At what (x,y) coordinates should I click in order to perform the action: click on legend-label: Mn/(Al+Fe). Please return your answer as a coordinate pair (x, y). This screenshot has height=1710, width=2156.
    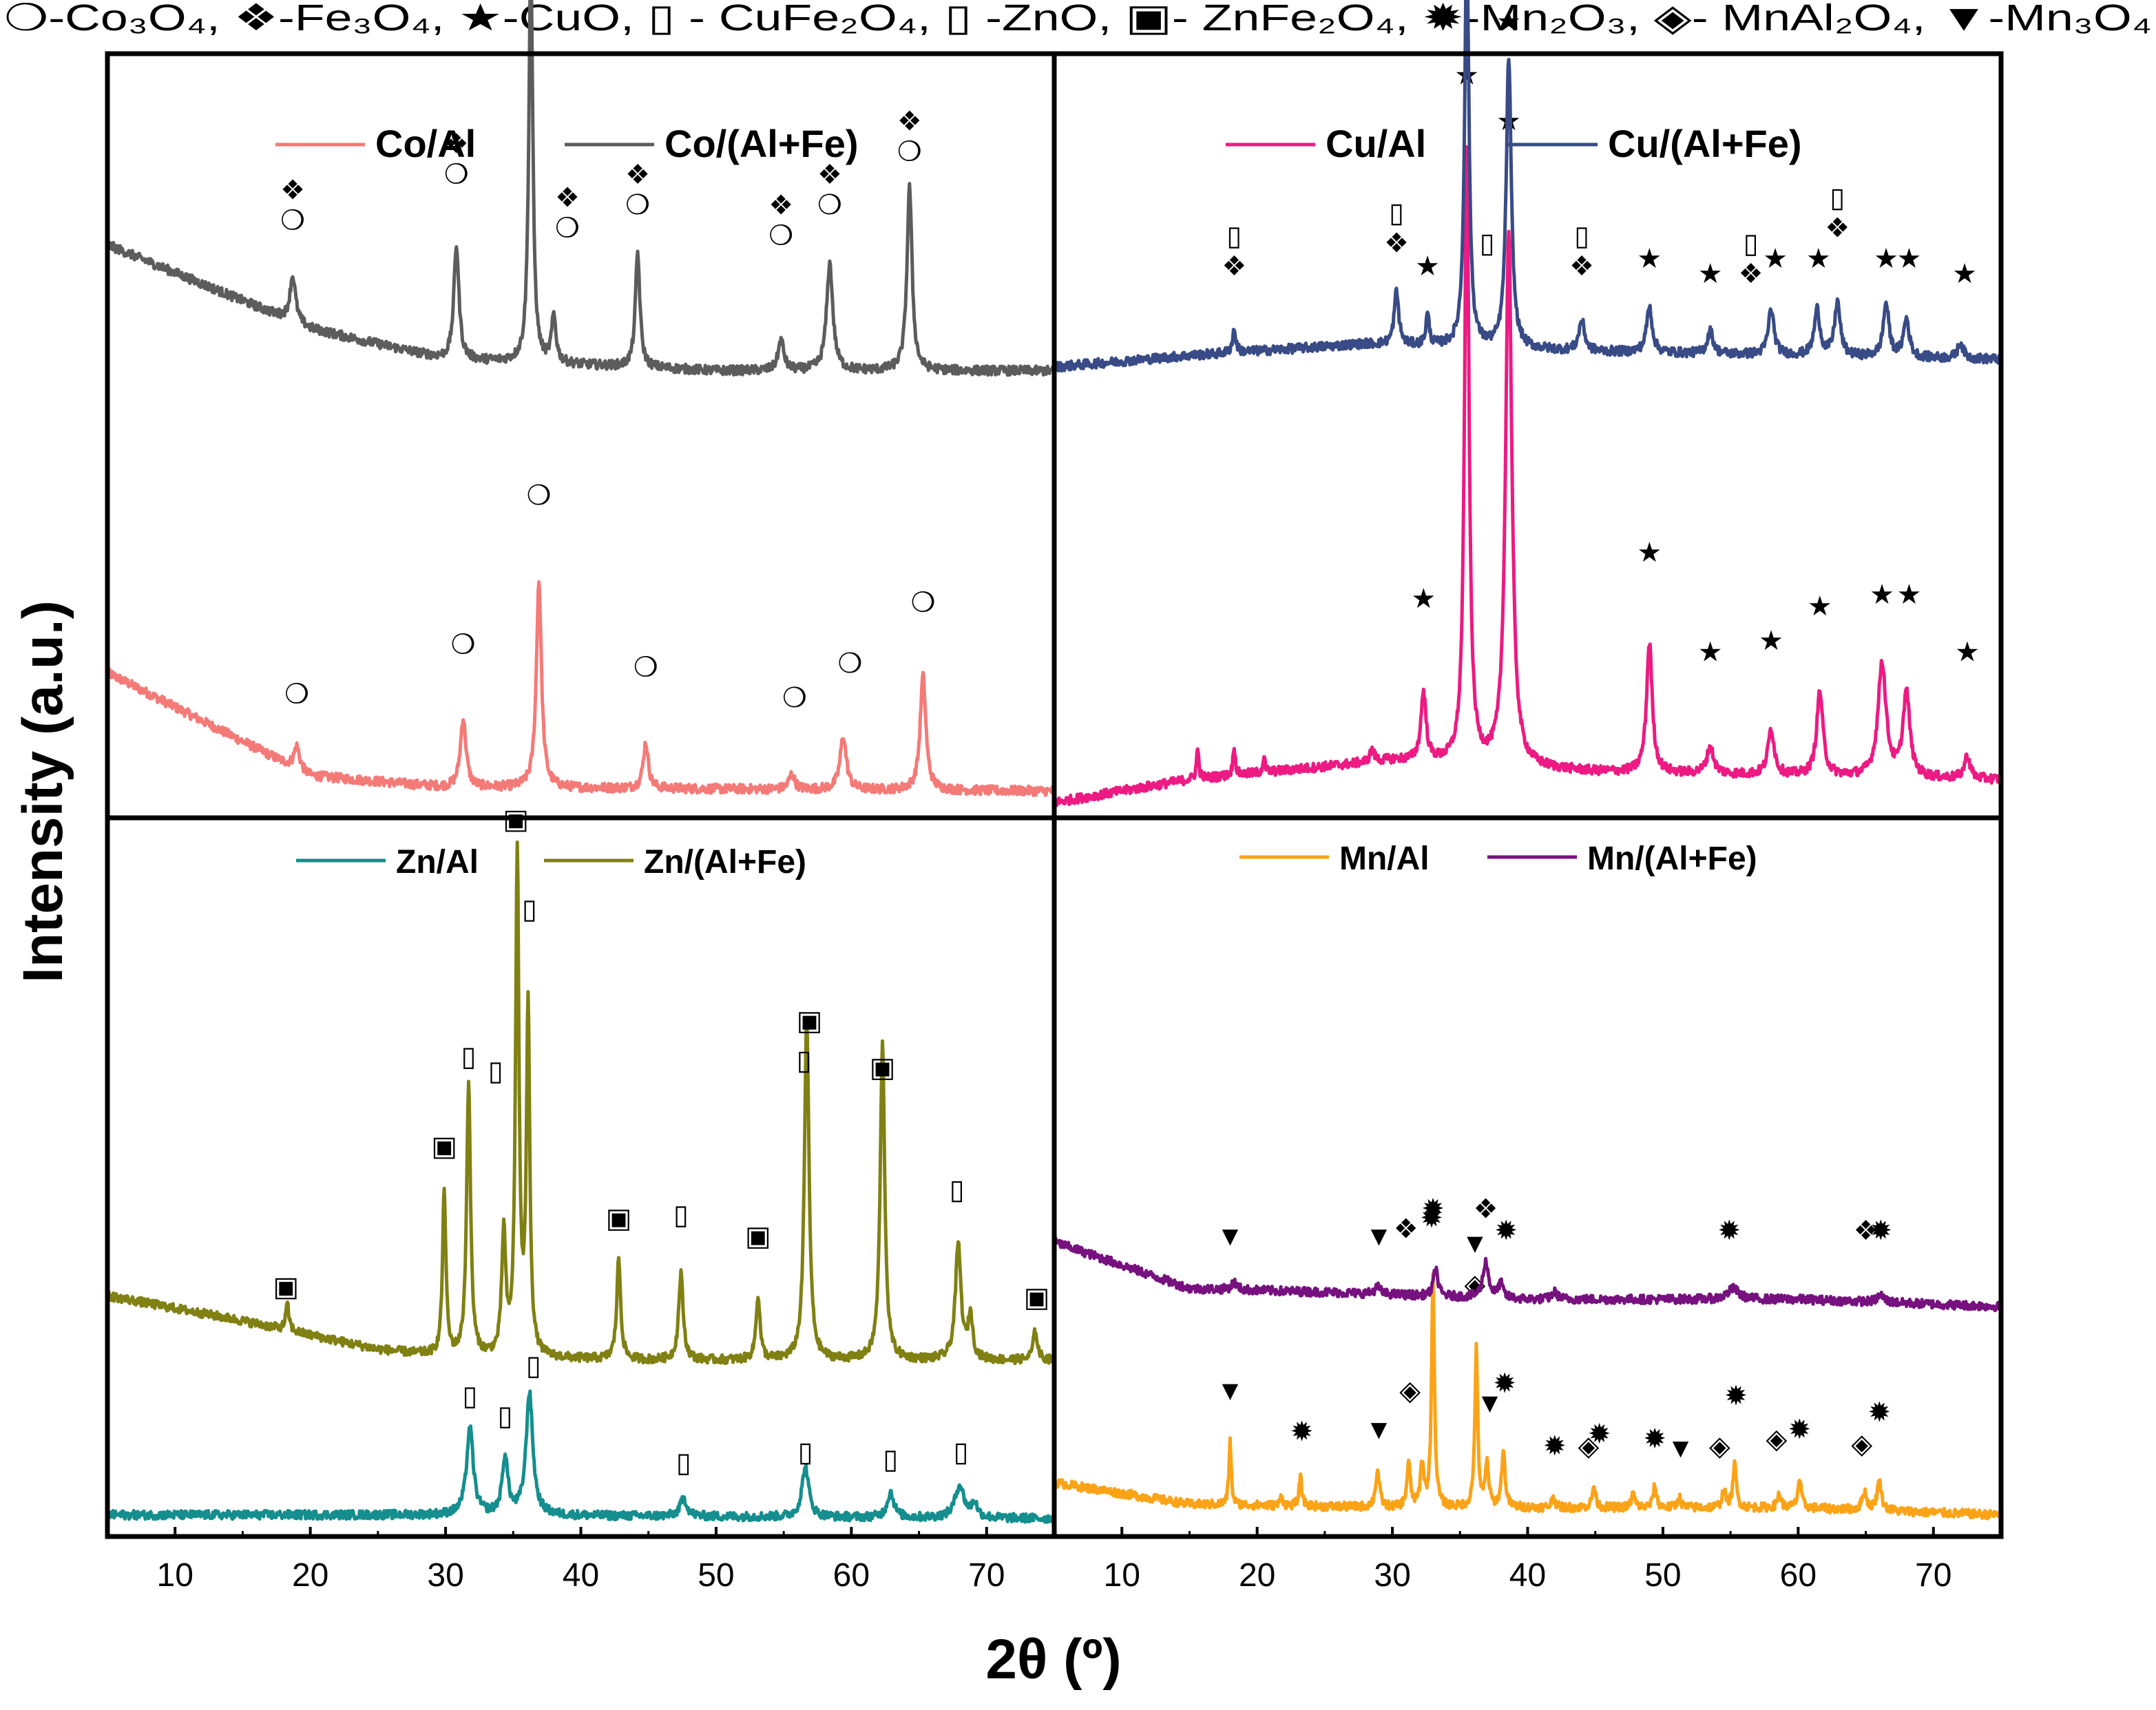
    Looking at the image, I should click on (1672, 859).